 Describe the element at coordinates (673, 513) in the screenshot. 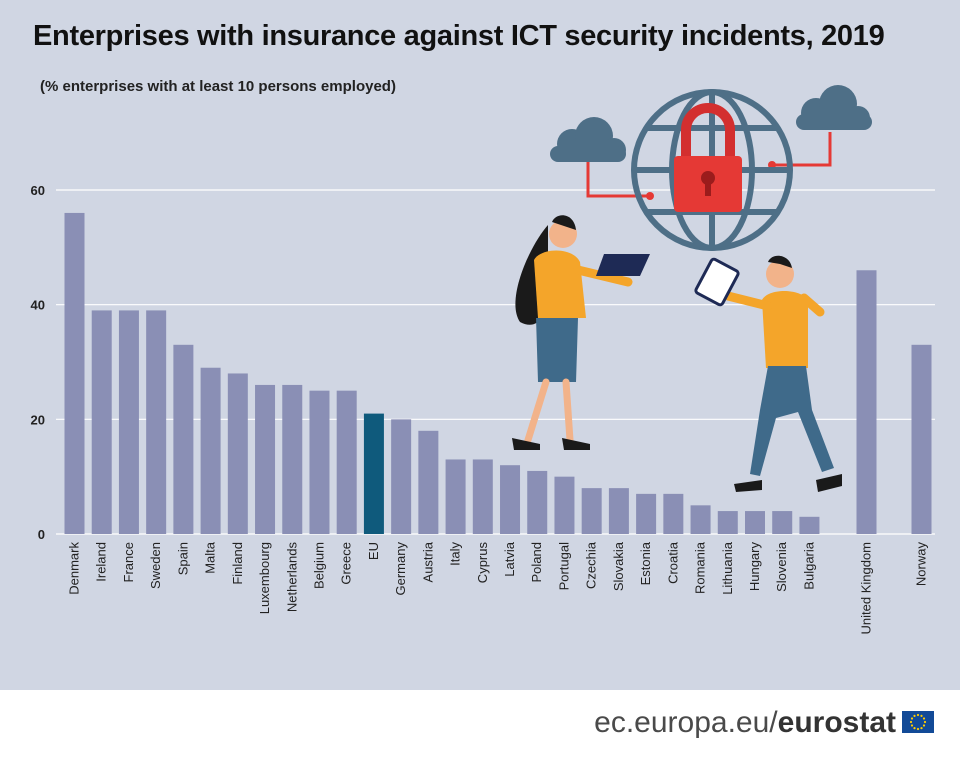

I see `bar-croatia` at that location.